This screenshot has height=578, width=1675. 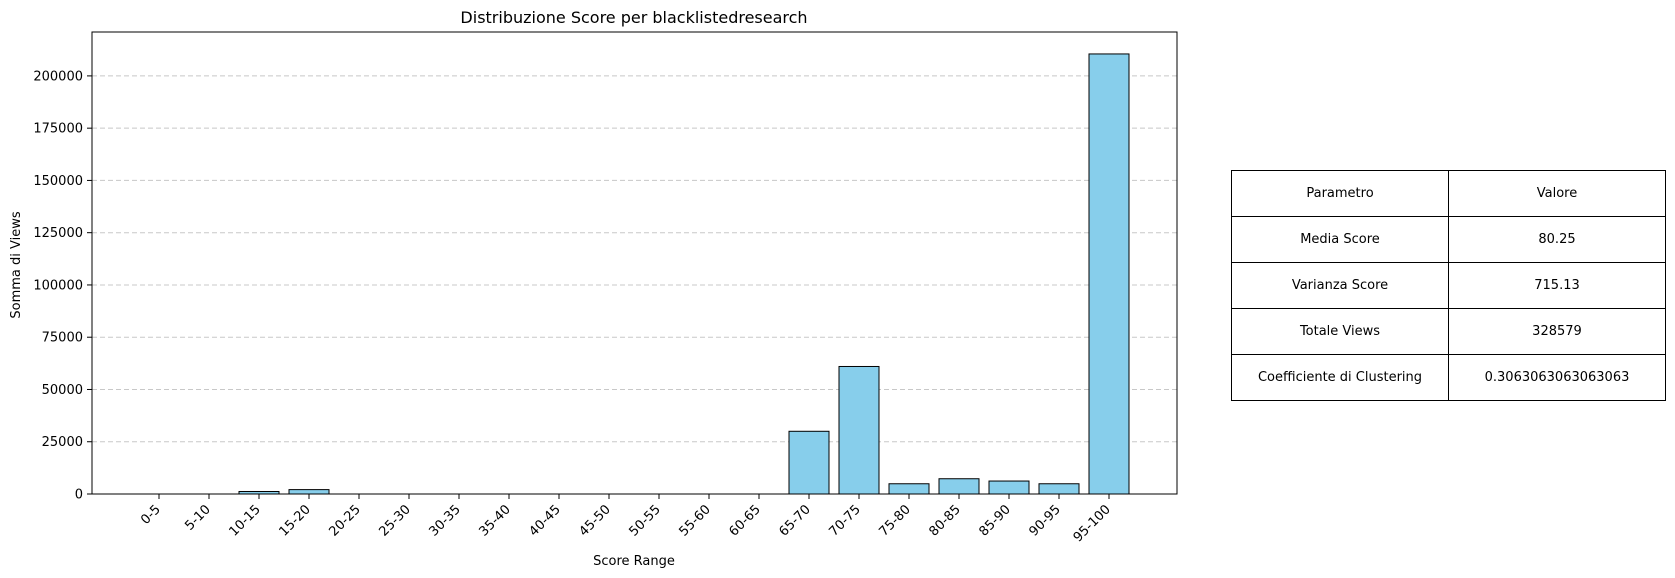 What do you see at coordinates (845, 520) in the screenshot?
I see `x-tick-label: 70-75` at bounding box center [845, 520].